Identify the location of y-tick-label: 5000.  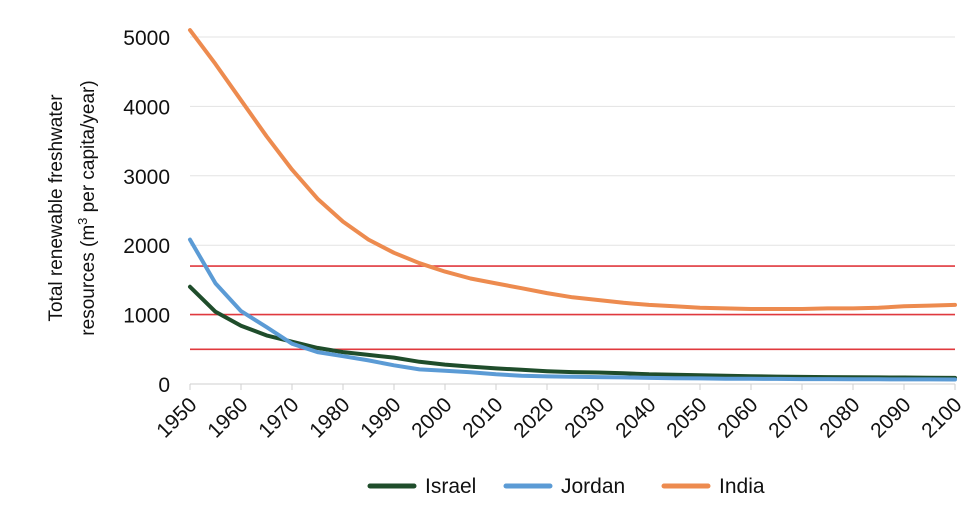
(146, 38).